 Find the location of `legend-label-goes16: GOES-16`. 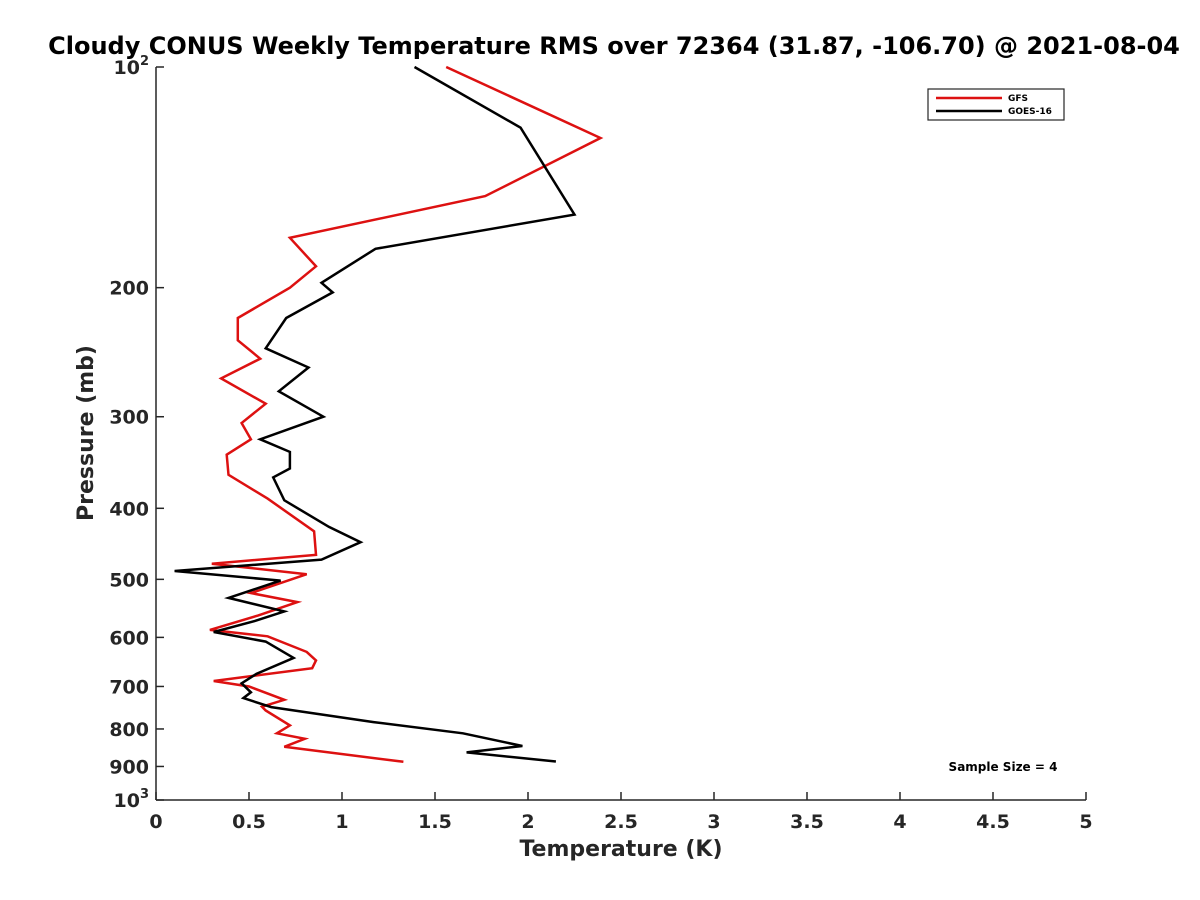

legend-label-goes16: GOES-16 is located at coordinates (1030, 112).